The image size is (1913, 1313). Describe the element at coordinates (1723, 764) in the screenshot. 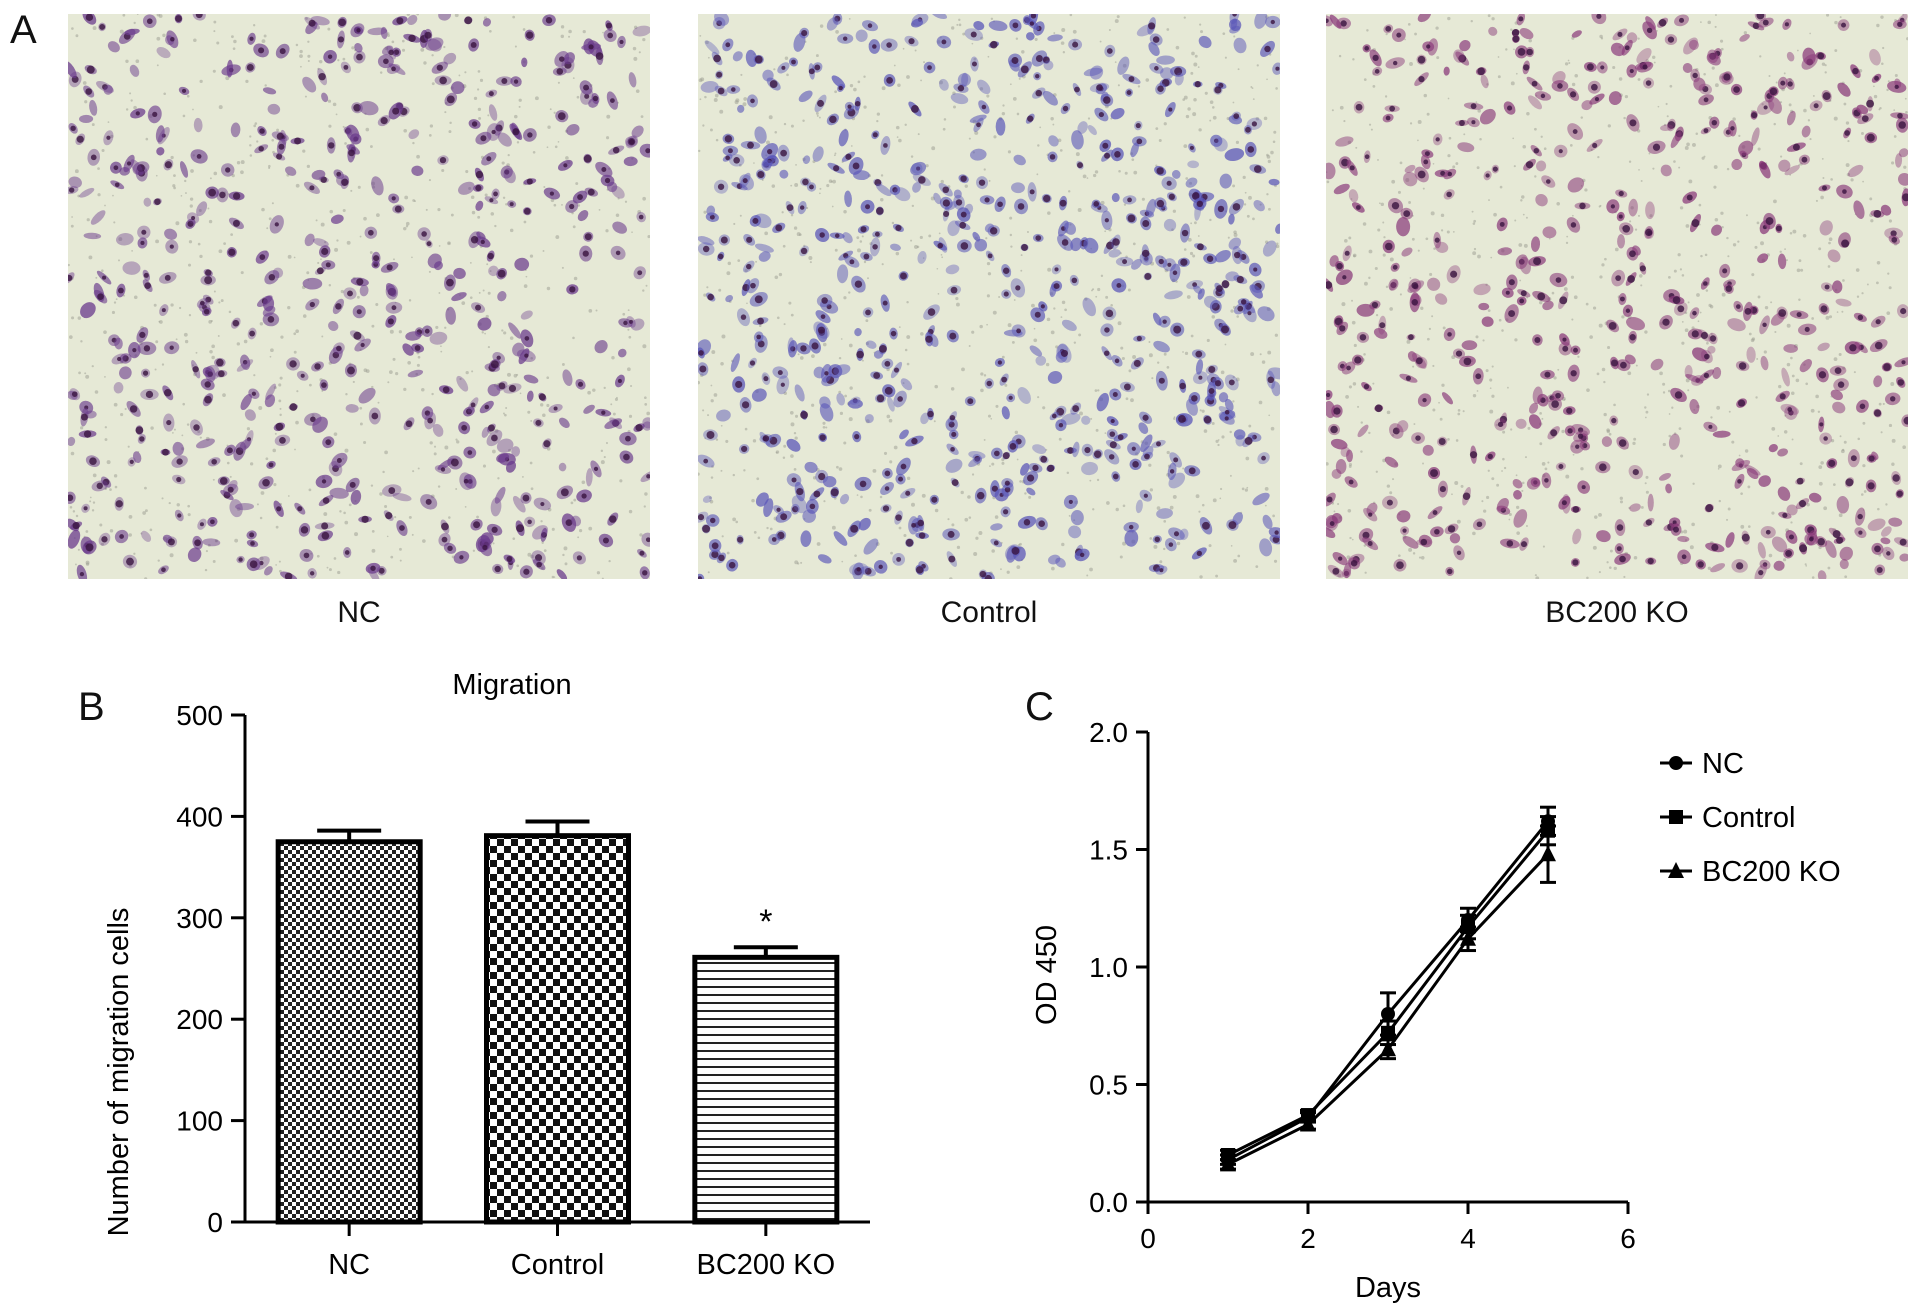

I see `legend-label: NC` at that location.